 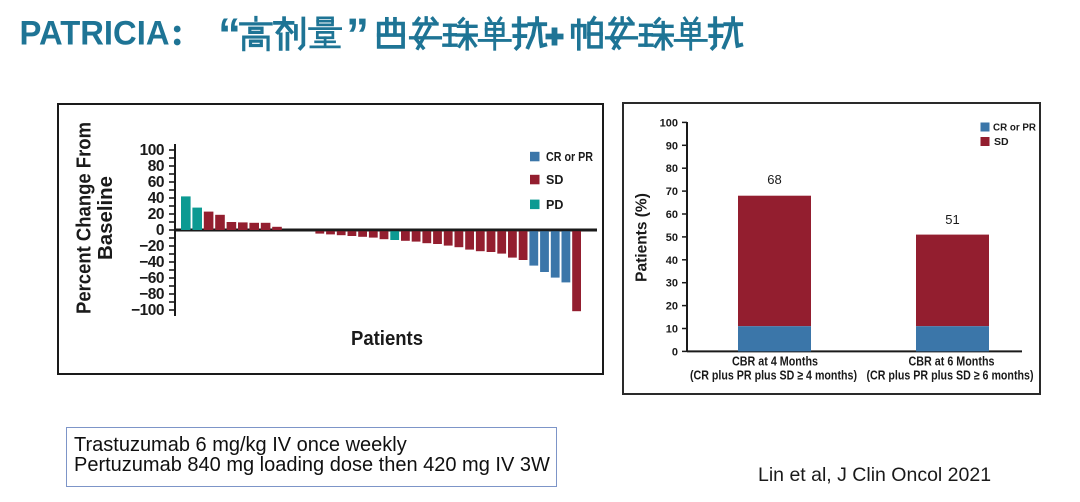 I want to click on svg-text: PD, so click(x=554, y=205).